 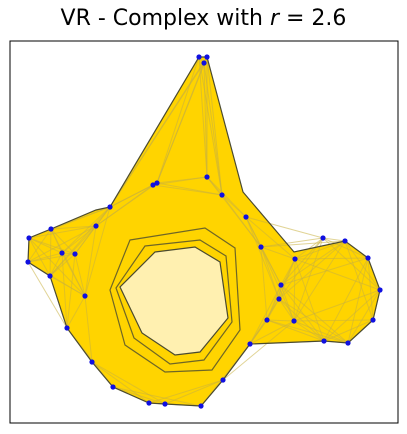 I want to click on chart-title: VR - Complex with r = 2.6, so click(x=203, y=18).